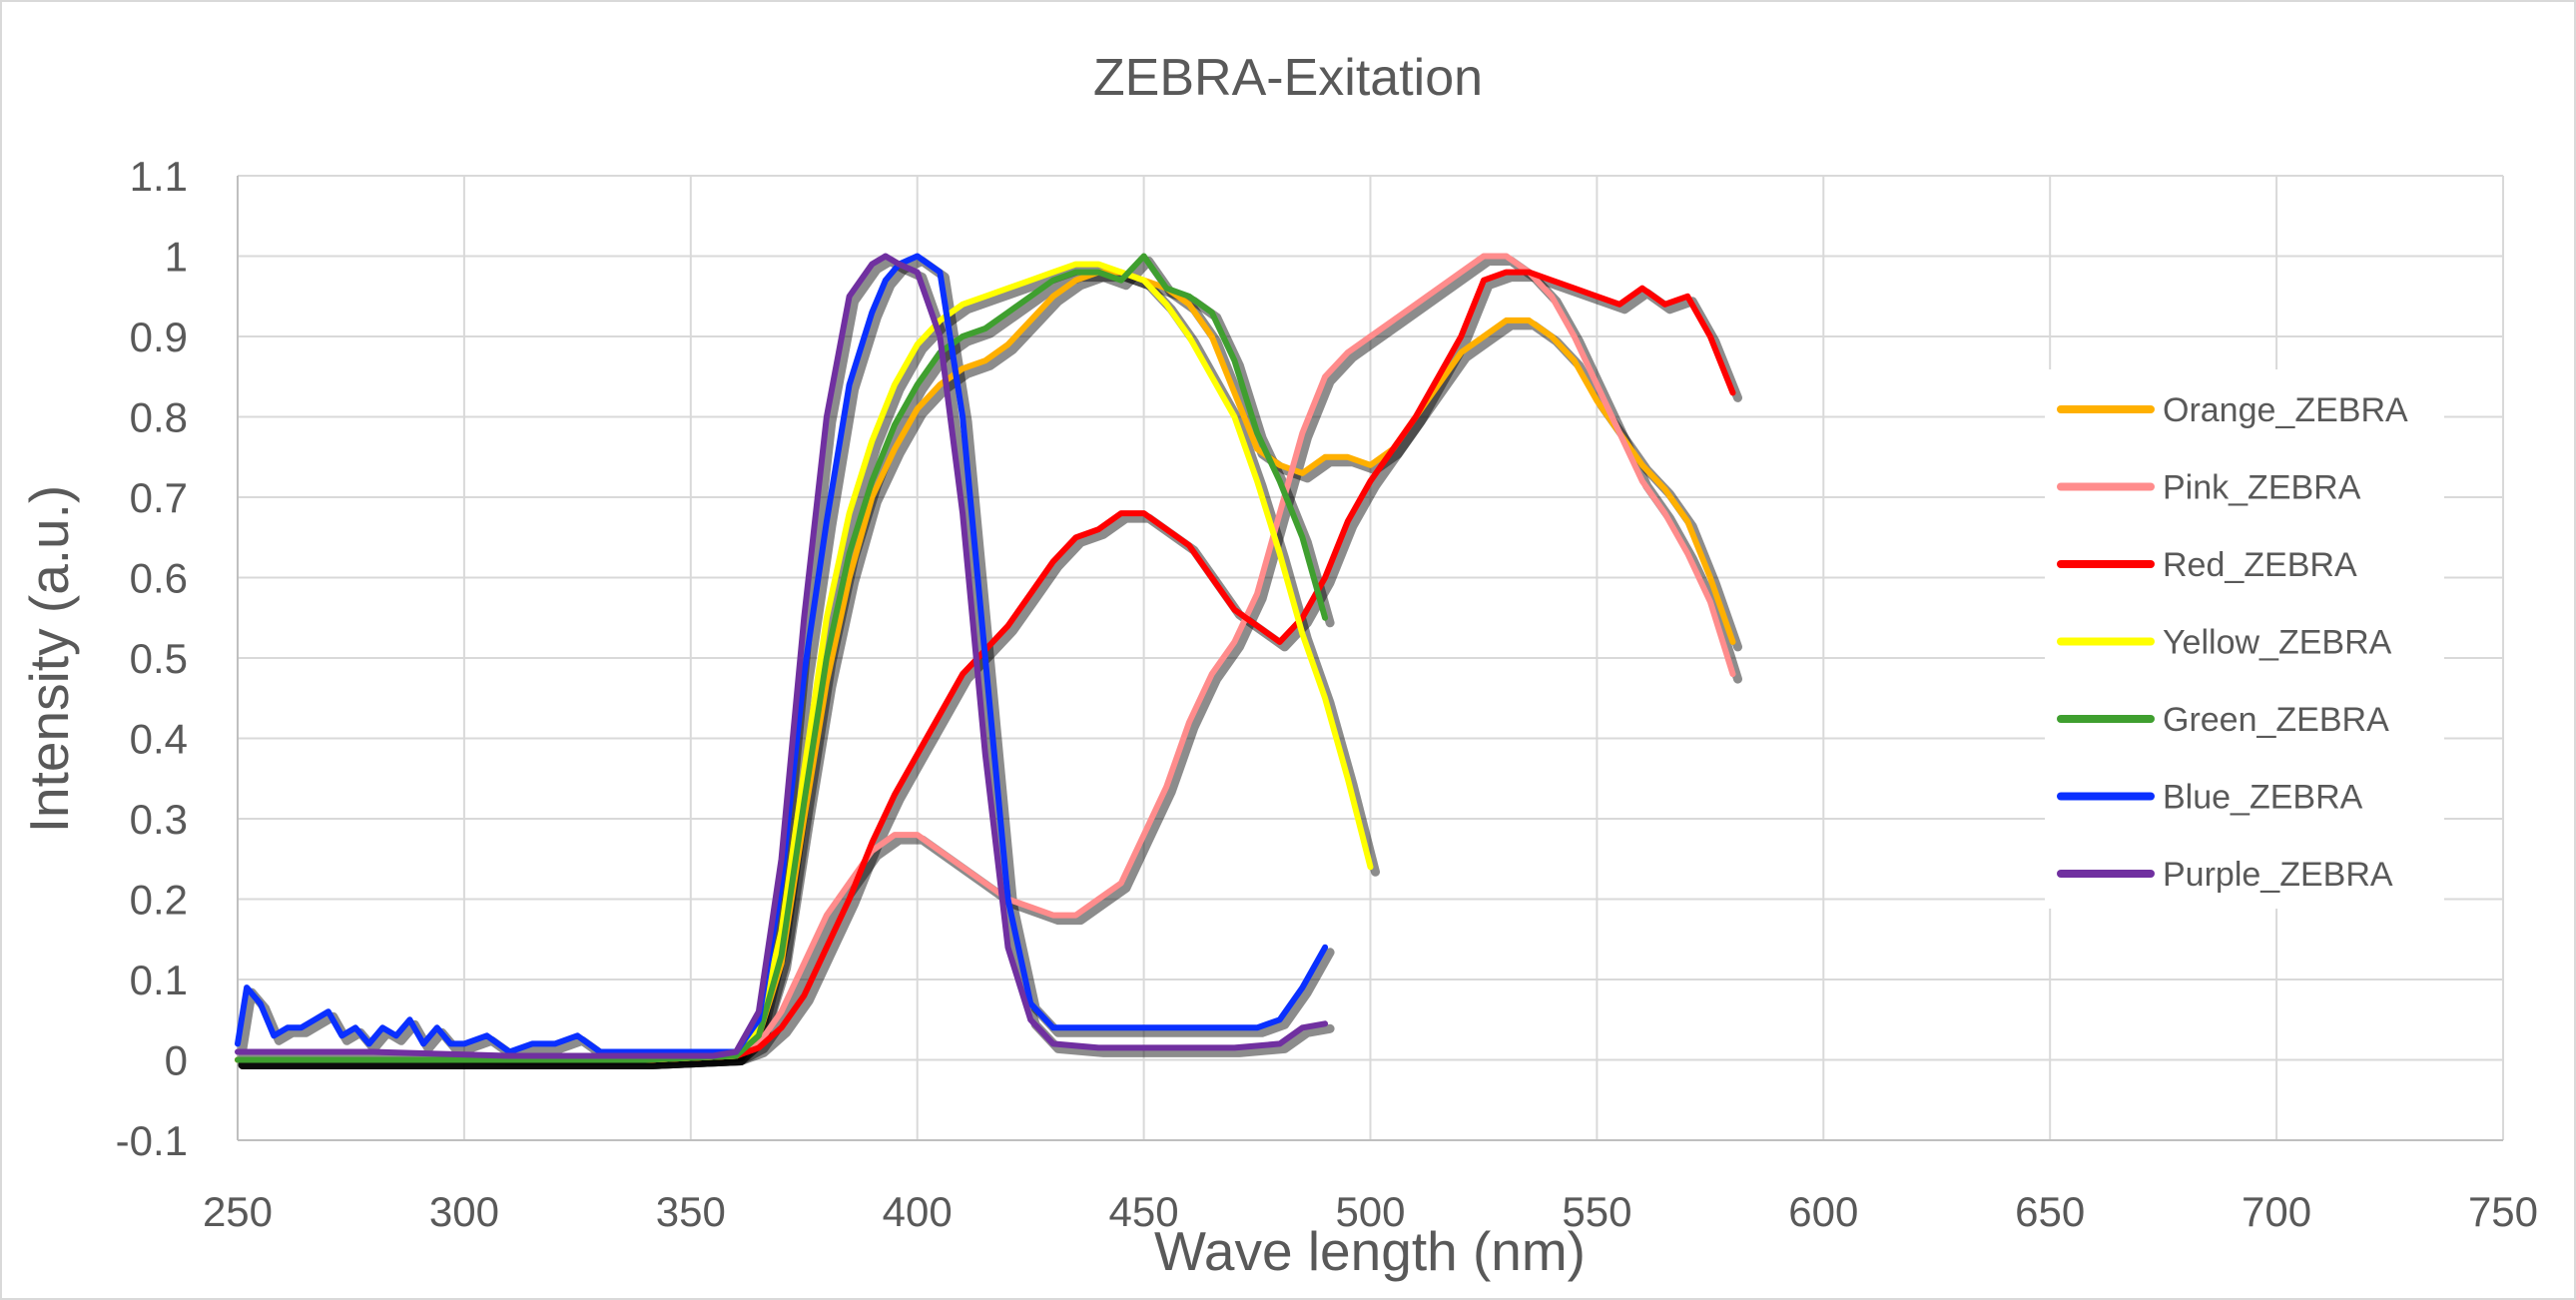 The height and width of the screenshot is (1300, 2576). I want to click on chart-title: ZEBRA-Exitation, so click(1288, 78).